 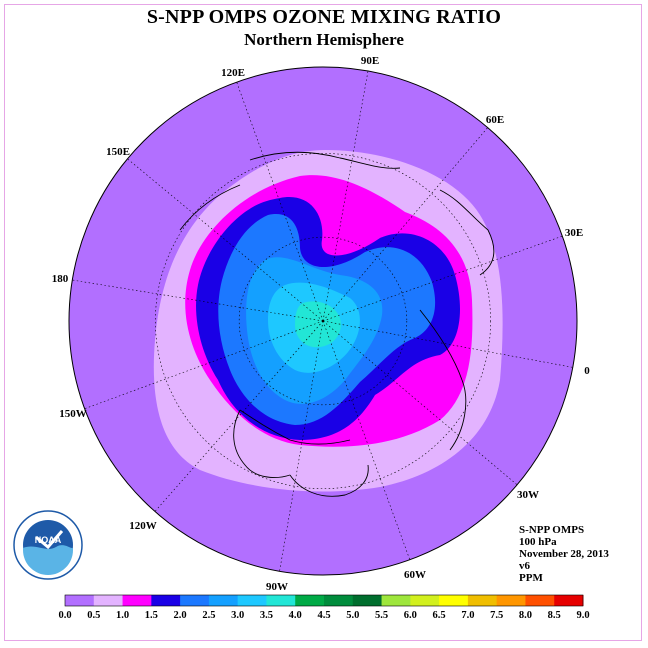 What do you see at coordinates (495, 120) in the screenshot?
I see `longitude-label: 60E` at bounding box center [495, 120].